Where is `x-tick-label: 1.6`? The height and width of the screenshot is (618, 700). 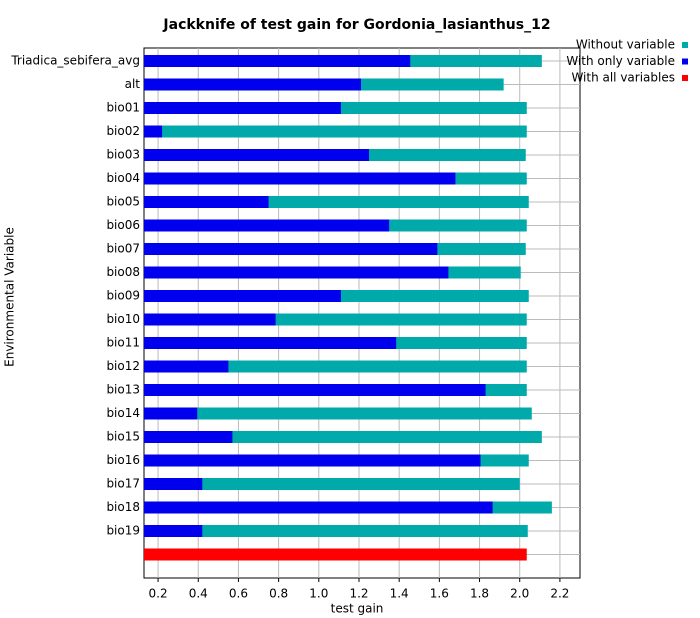
x-tick-label: 1.6 is located at coordinates (439, 594).